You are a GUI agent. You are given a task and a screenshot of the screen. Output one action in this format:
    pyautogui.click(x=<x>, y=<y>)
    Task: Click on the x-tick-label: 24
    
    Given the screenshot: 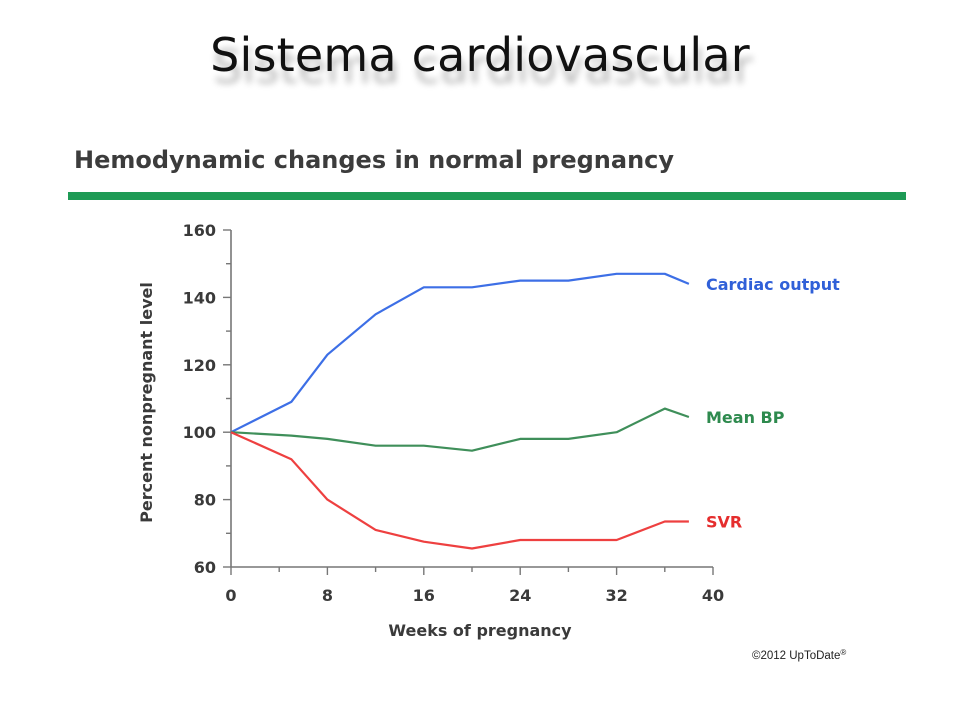 What is the action you would take?
    pyautogui.click(x=520, y=595)
    